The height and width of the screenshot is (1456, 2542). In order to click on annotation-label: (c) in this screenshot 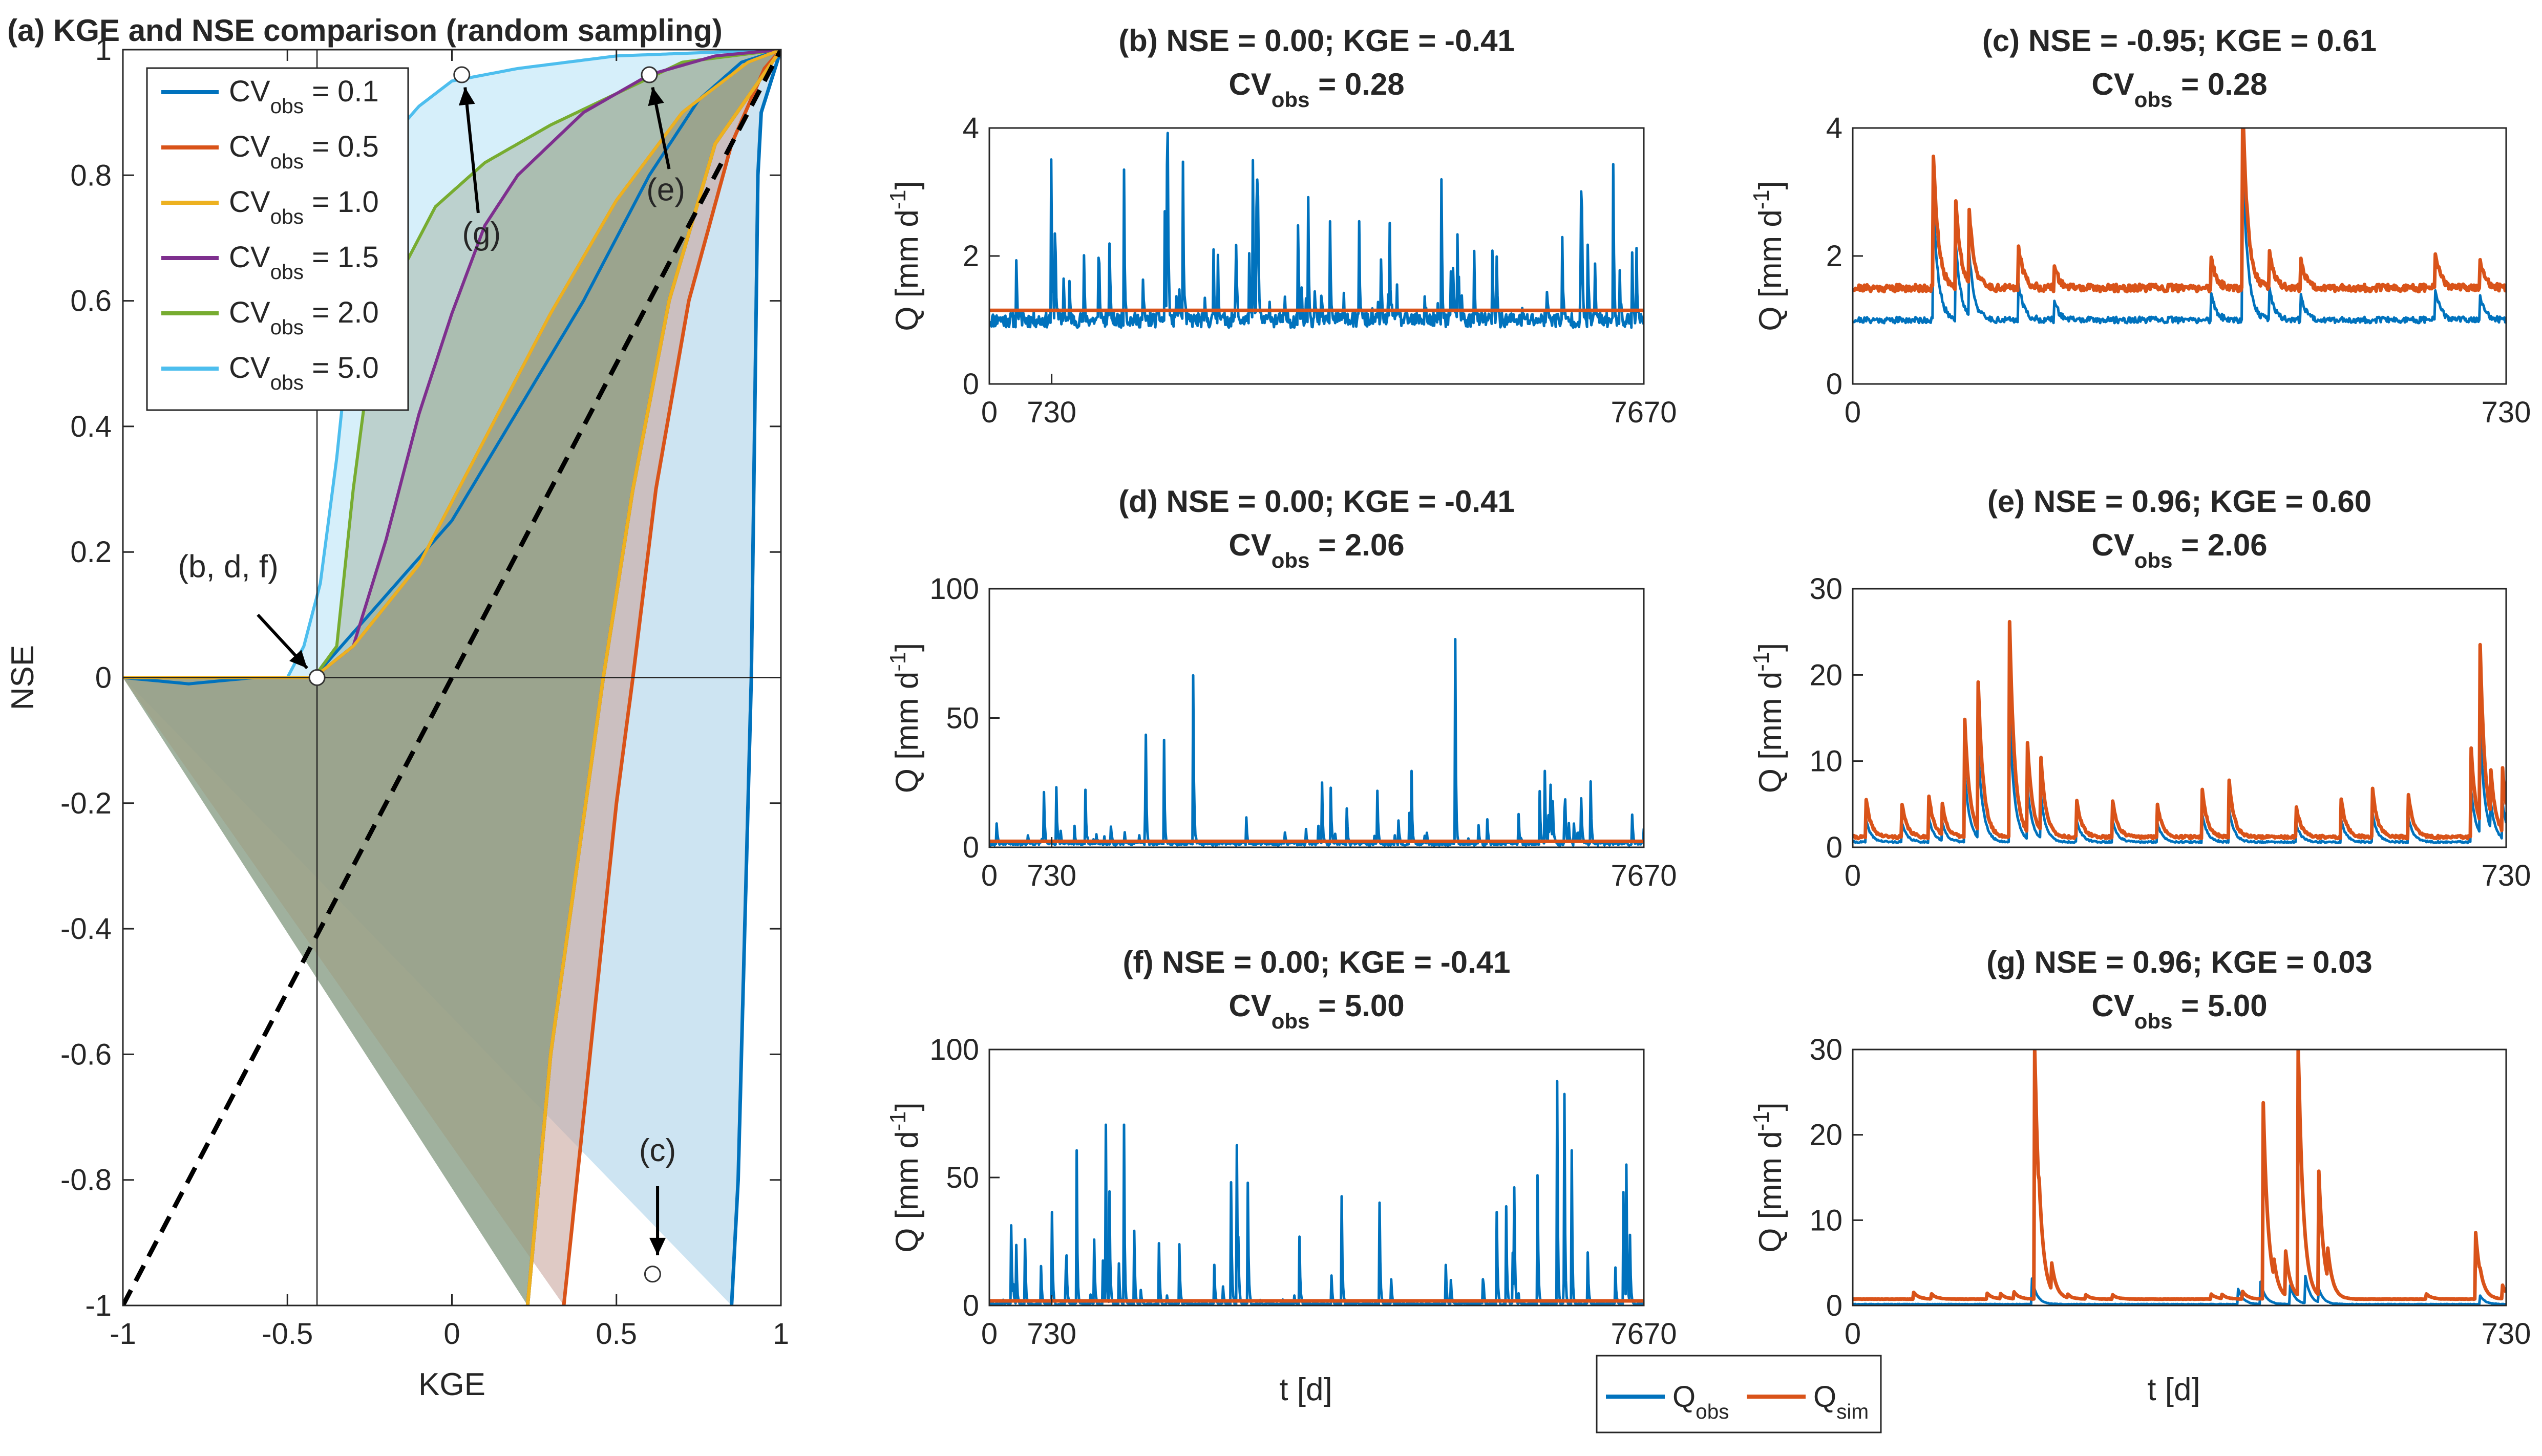, I will do `click(658, 1150)`.